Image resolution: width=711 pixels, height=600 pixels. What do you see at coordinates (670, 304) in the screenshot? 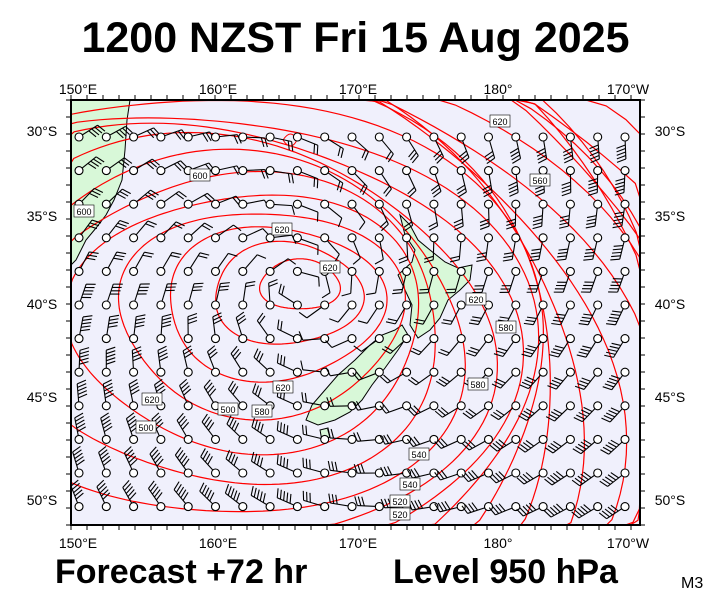
I see `lat-label-right: 40°S` at bounding box center [670, 304].